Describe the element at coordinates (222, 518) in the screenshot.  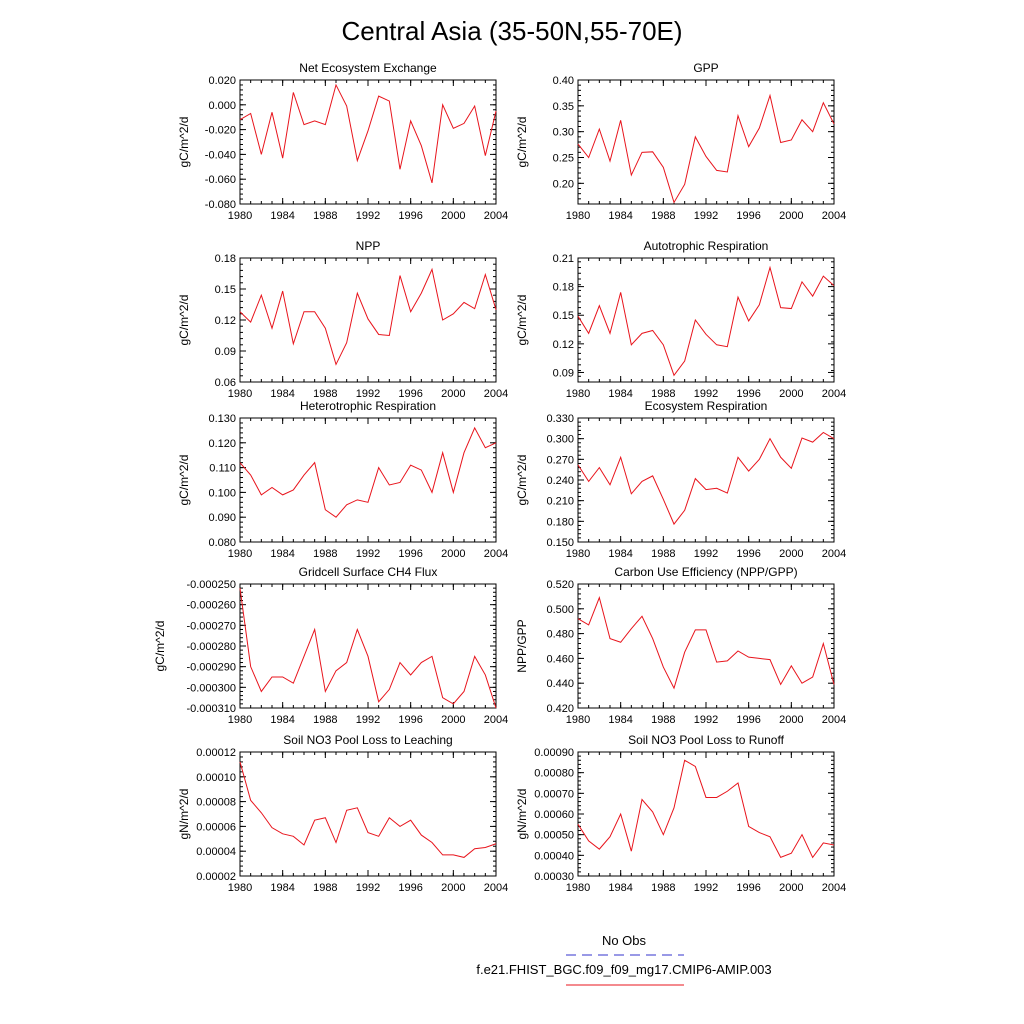
I see `y-tick-label: 0.090` at that location.